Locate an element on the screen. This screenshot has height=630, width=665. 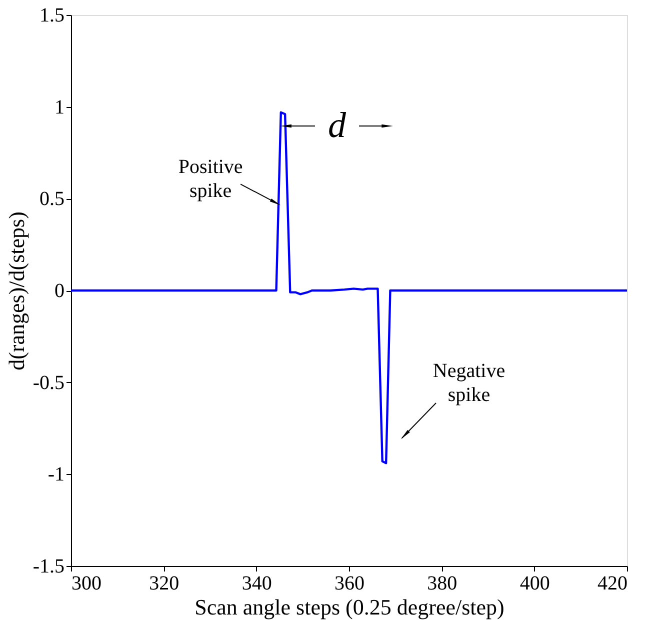
y-tick-label: 0 is located at coordinates (59, 291).